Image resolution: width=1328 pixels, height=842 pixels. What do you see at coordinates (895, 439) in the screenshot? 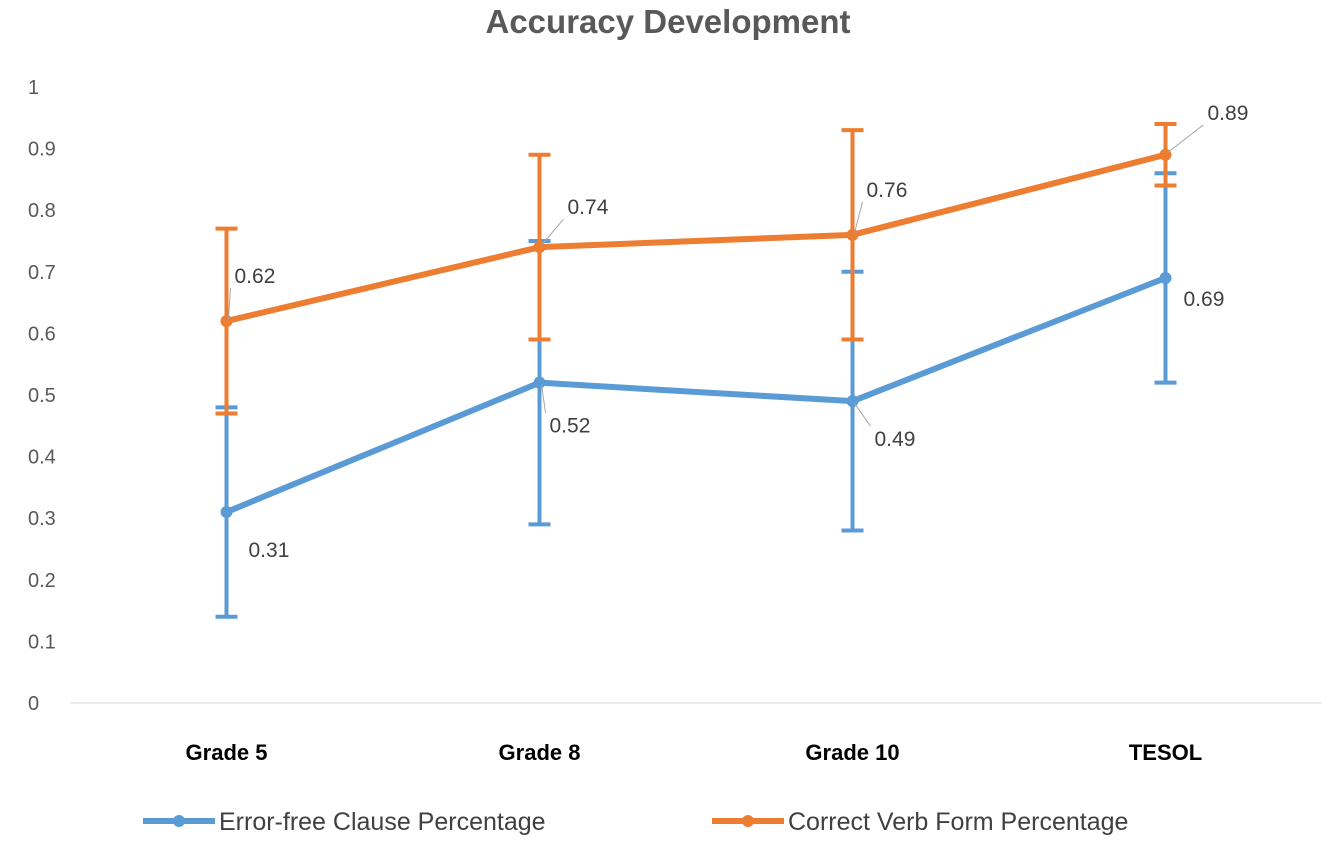
I see `data-label: 0.49` at bounding box center [895, 439].